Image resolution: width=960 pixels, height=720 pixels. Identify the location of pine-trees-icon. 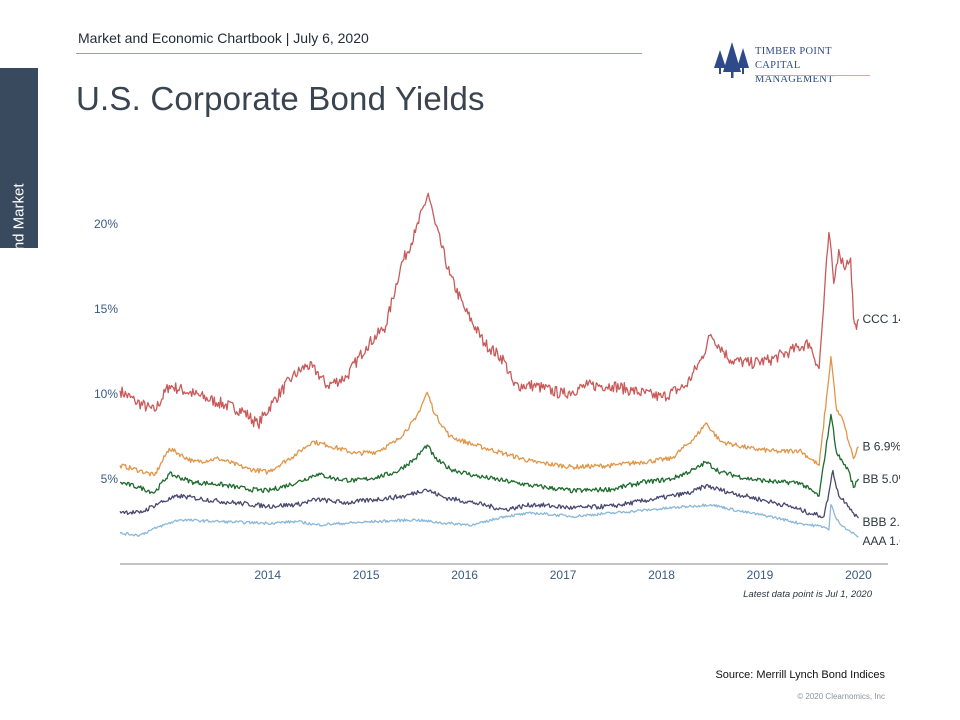
(731, 60).